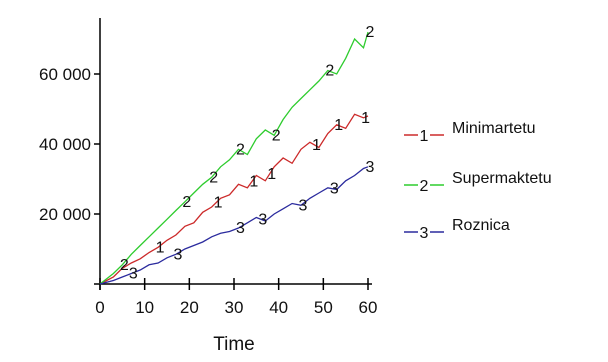  What do you see at coordinates (99, 307) in the screenshot?
I see `x-tick-label: 0` at bounding box center [99, 307].